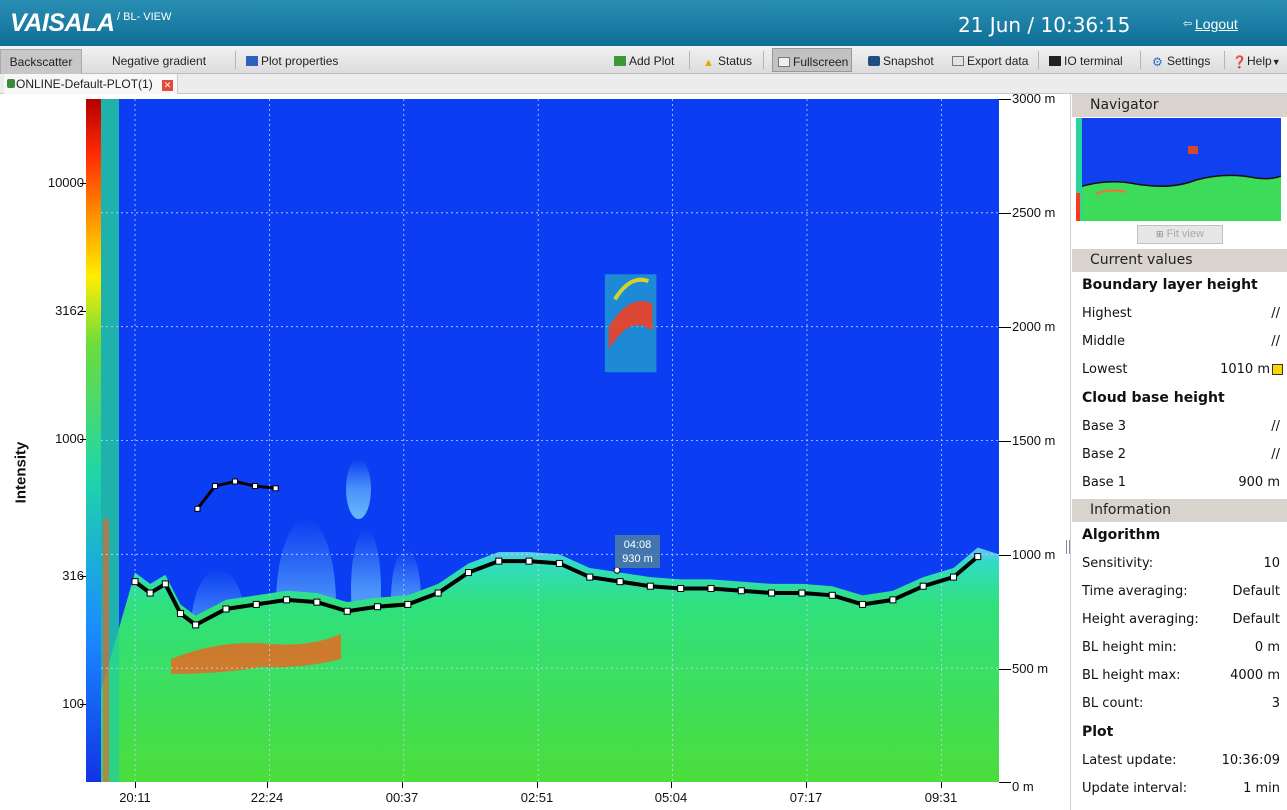  I want to click on intensity-tick-label: 10000, so click(65, 182).